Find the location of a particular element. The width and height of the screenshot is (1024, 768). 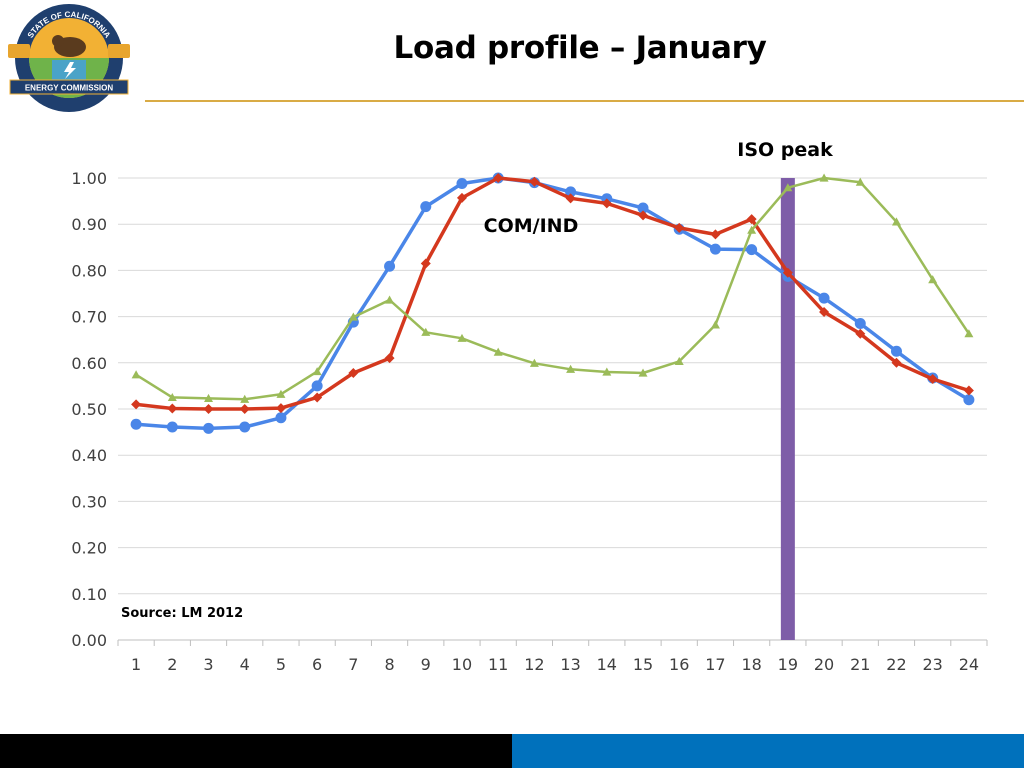

x-tick-label: 24 is located at coordinates (969, 664).